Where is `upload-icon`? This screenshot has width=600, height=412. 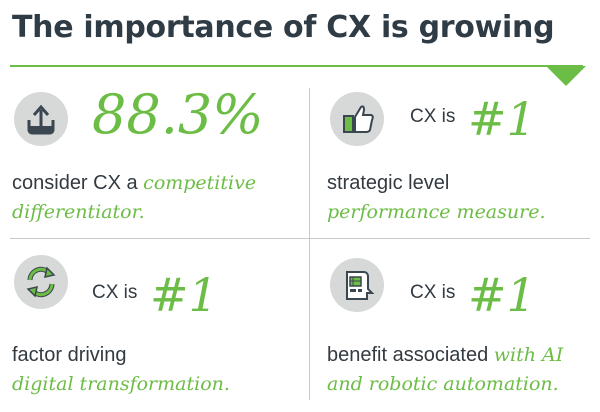
upload-icon is located at coordinates (41, 119).